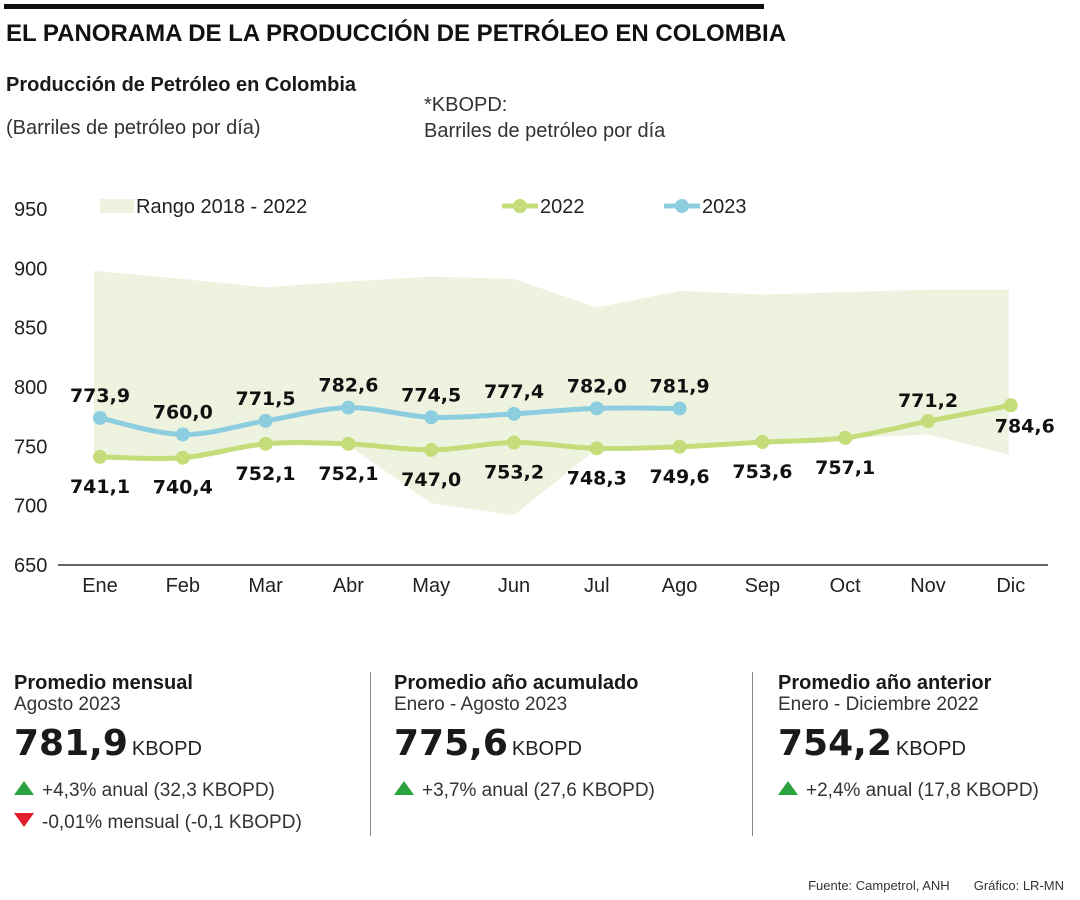 Image resolution: width=1080 pixels, height=900 pixels. I want to click on x-tick-label: Mar, so click(265, 586).